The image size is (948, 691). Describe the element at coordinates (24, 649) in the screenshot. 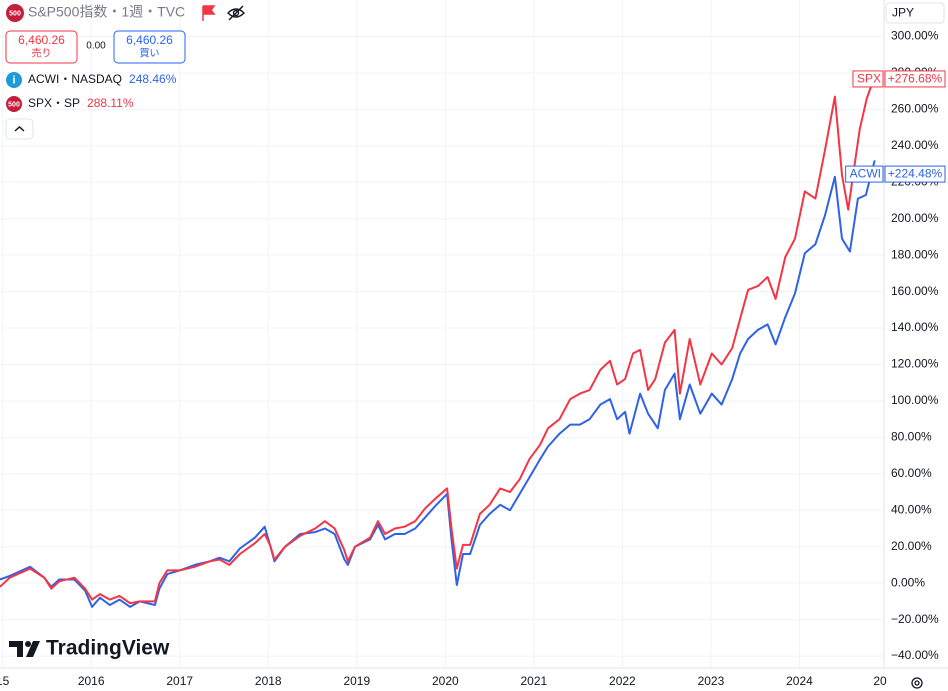

I see `brand-logo` at that location.